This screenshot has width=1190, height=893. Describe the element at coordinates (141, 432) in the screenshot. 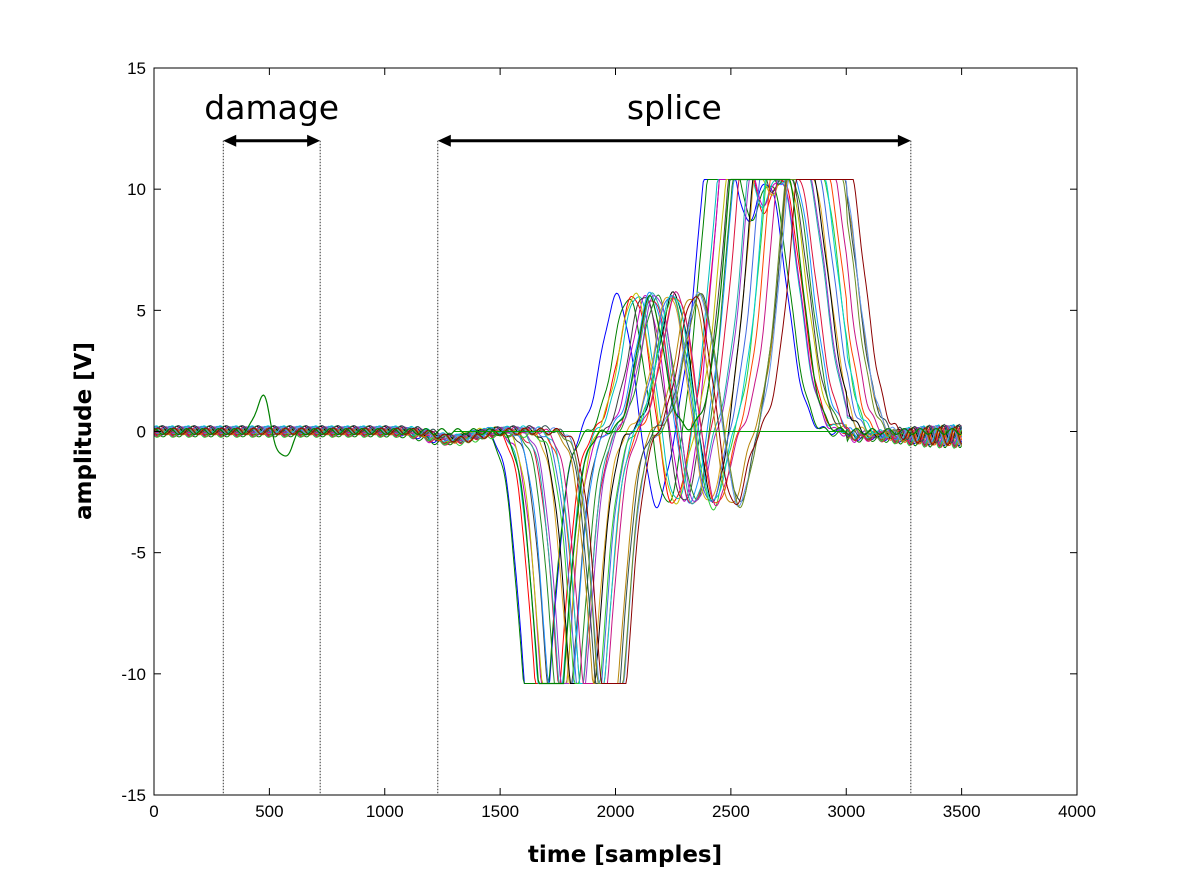

I see `y-tick-label: 0` at that location.